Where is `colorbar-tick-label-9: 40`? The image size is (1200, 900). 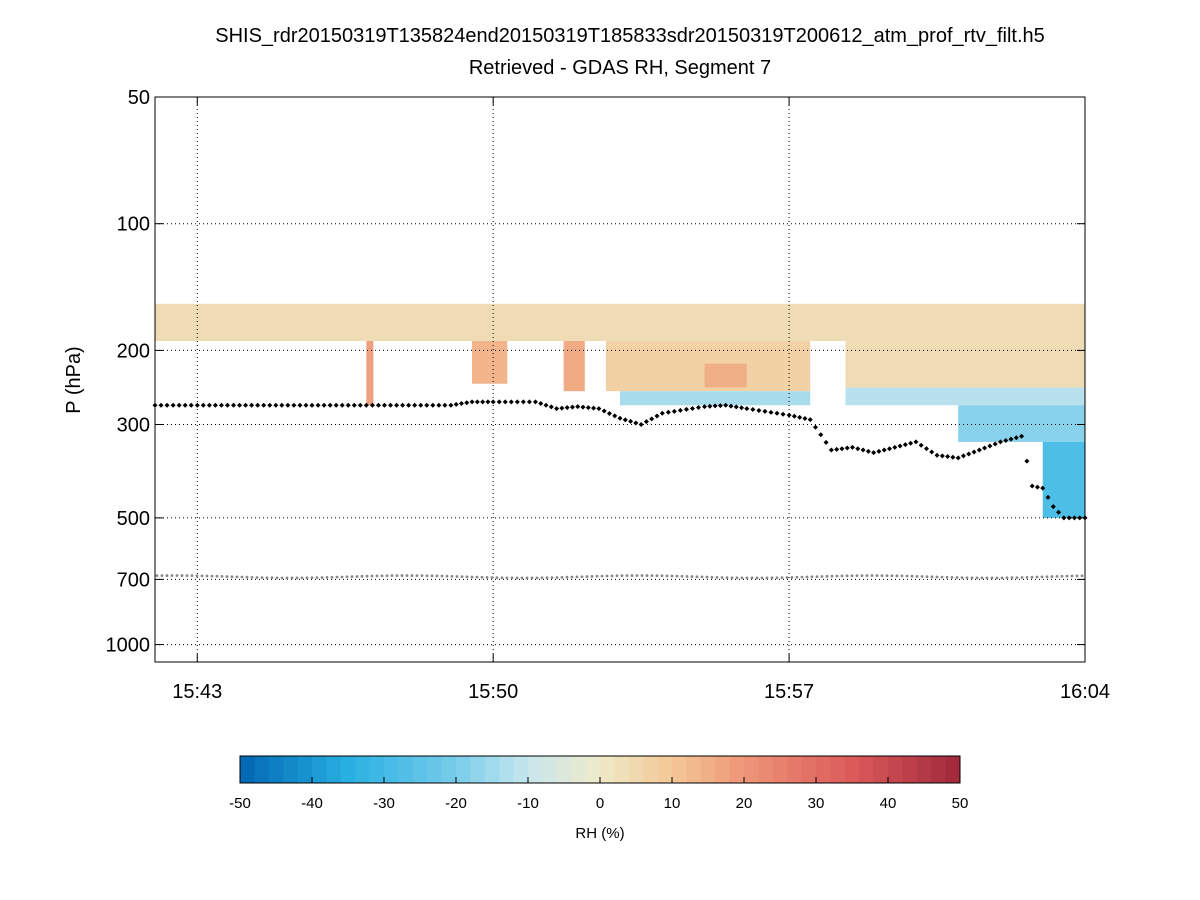 colorbar-tick-label-9: 40 is located at coordinates (888, 803).